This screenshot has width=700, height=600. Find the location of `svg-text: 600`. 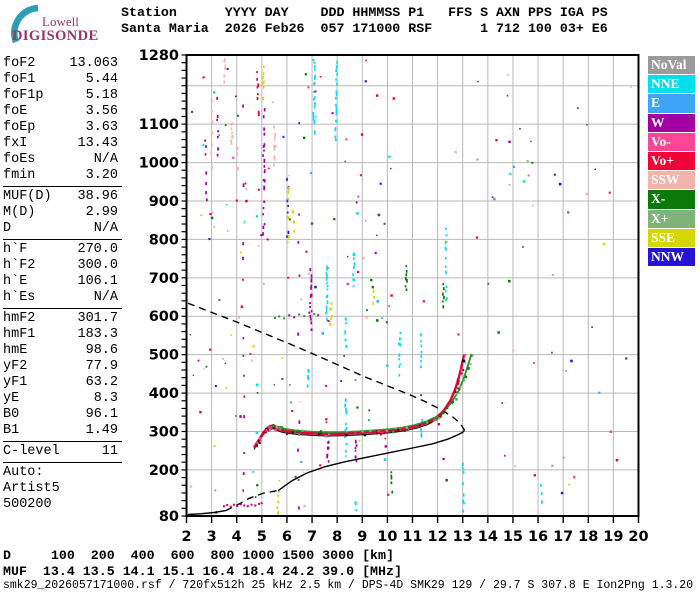

svg-text: 600 is located at coordinates (164, 317).